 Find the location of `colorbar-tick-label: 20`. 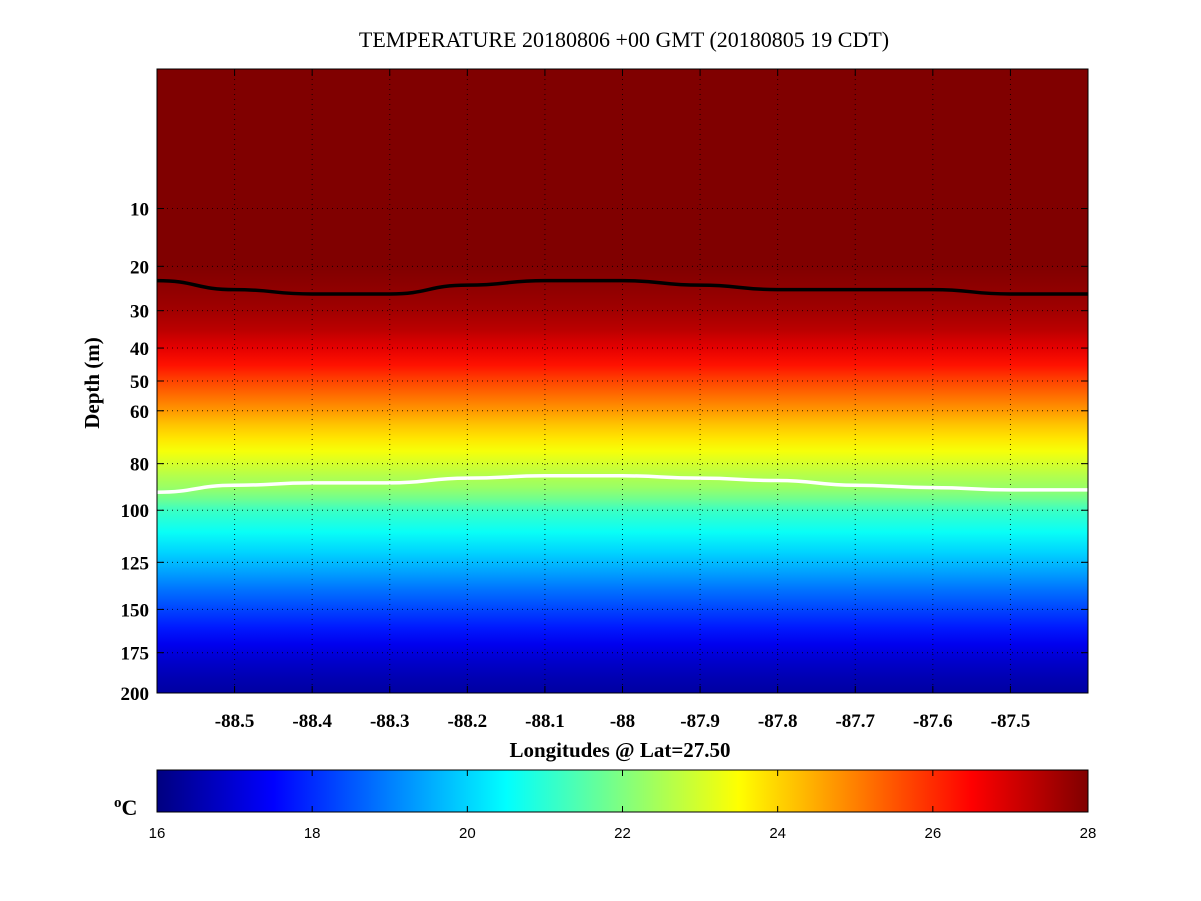

colorbar-tick-label: 20 is located at coordinates (467, 833).